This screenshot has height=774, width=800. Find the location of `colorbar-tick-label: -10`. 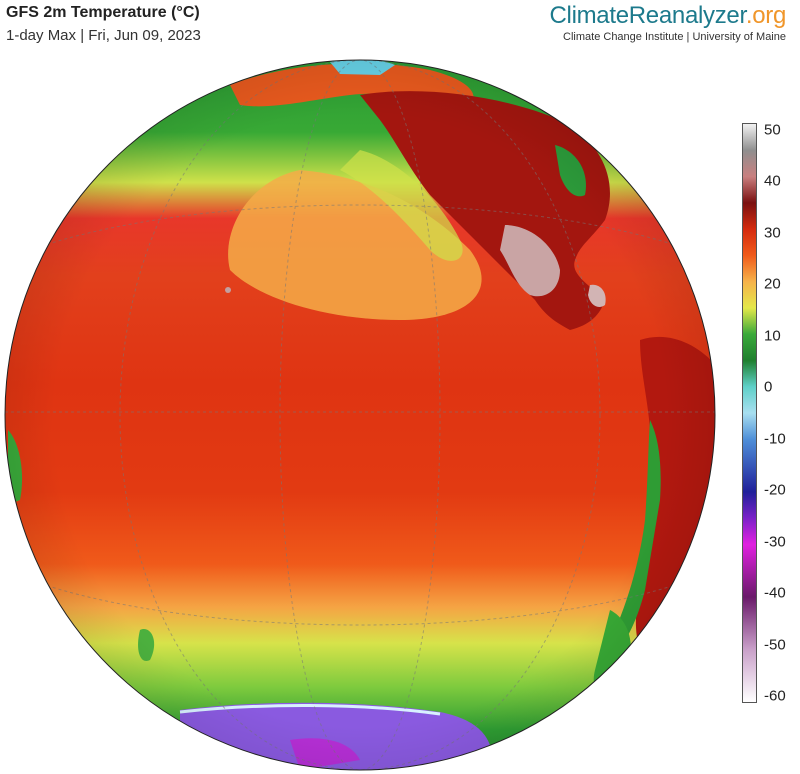

colorbar-tick-label: -10 is located at coordinates (775, 439).